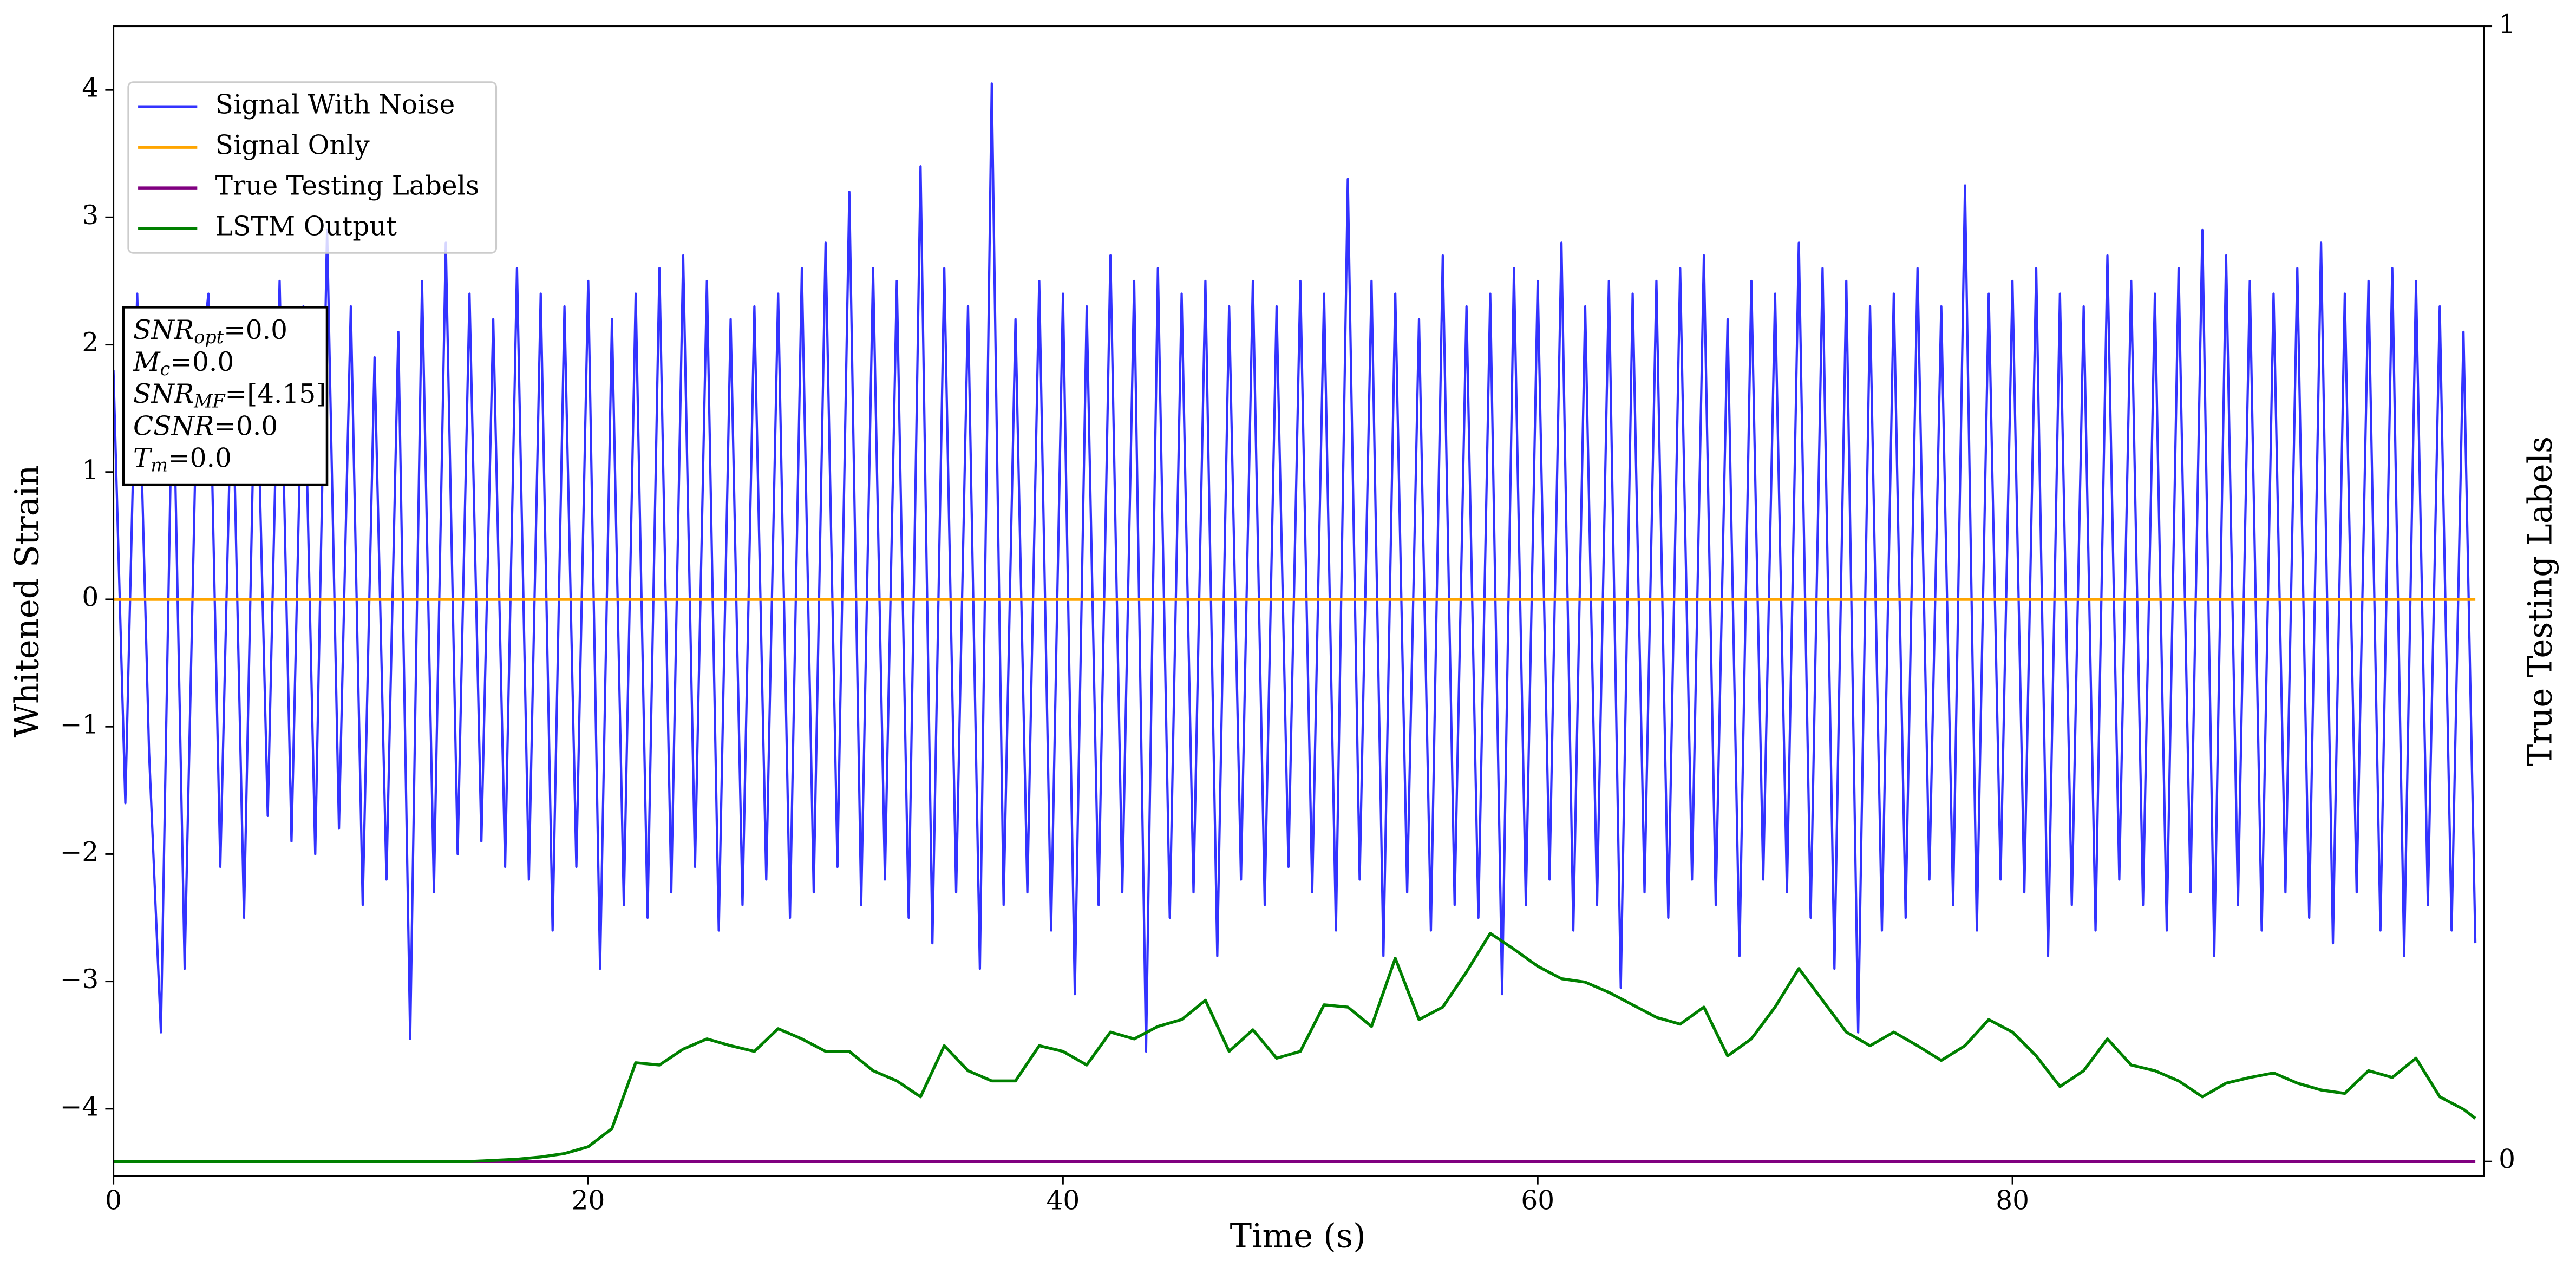 This screenshot has width=2576, height=1274. What do you see at coordinates (1298, 1236) in the screenshot?
I see `x-axis-label: Time (s)` at bounding box center [1298, 1236].